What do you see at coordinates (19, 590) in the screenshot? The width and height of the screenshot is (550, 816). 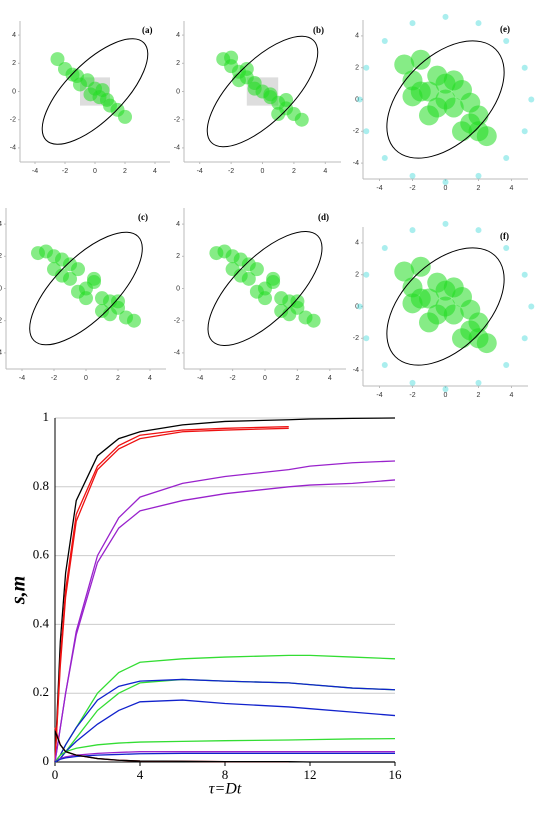 I see `y-axis-label: s,m` at bounding box center [19, 590].